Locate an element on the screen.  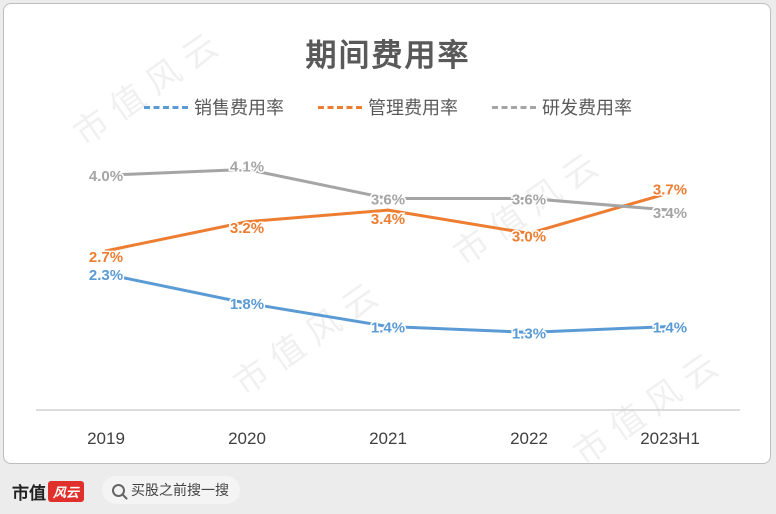
data-label: 1.8% is located at coordinates (247, 304).